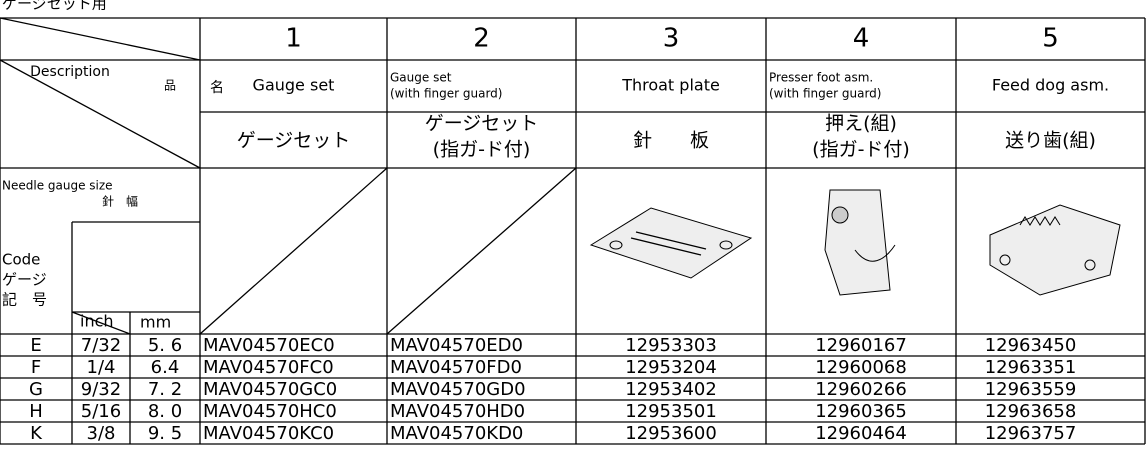 This screenshot has width=1146, height=467. I want to click on cell-text: 12960365, so click(861, 411).